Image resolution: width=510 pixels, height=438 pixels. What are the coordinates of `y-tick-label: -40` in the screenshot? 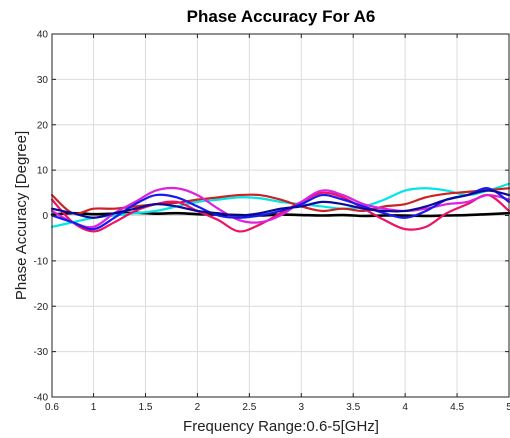 It's located at (41, 398).